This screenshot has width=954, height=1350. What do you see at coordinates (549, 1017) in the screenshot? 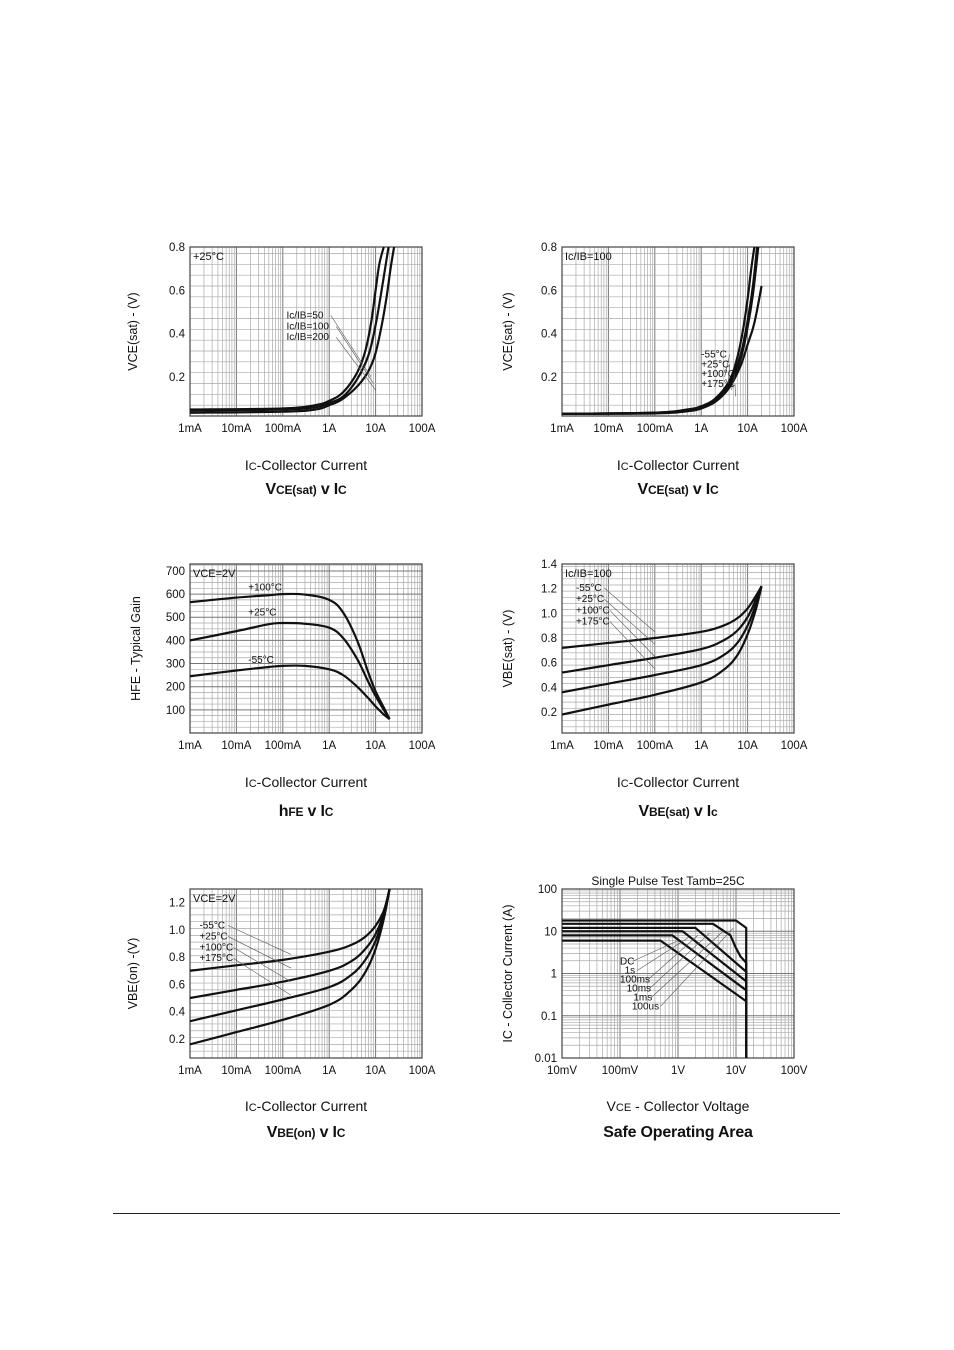
I see `y-tick-label: 0.1` at bounding box center [549, 1017].